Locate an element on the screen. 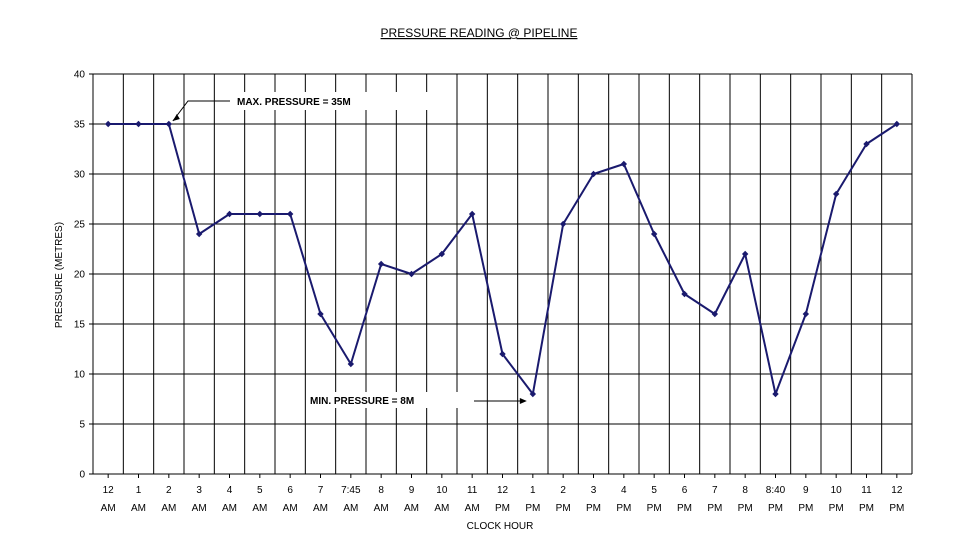  y-tick-label: 15 is located at coordinates (80, 325).